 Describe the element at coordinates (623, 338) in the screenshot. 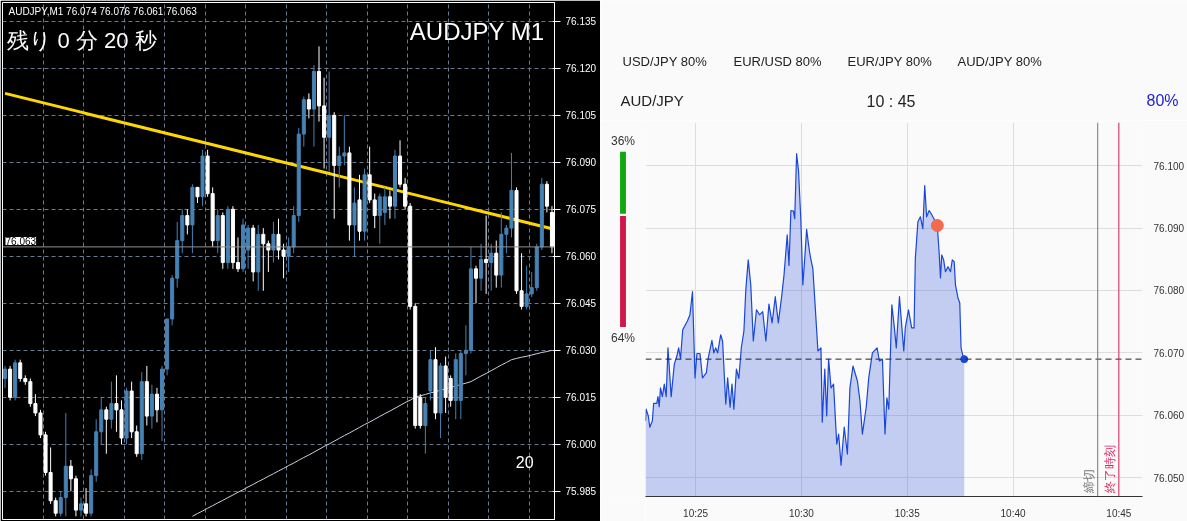

I see `data-label: 64%` at that location.